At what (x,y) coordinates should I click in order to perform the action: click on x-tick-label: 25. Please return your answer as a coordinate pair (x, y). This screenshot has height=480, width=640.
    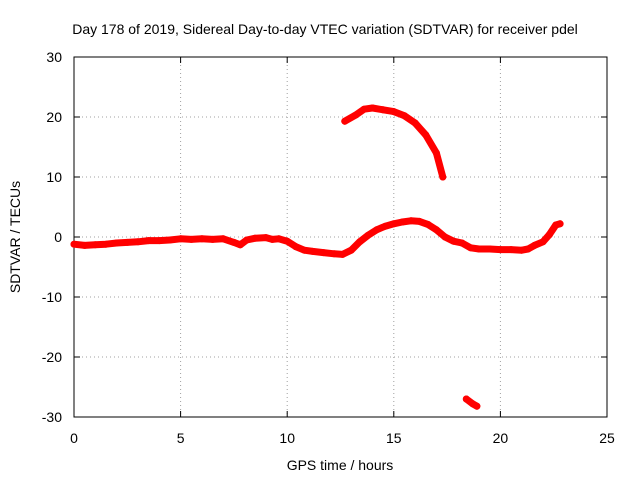
    Looking at the image, I should click on (607, 438).